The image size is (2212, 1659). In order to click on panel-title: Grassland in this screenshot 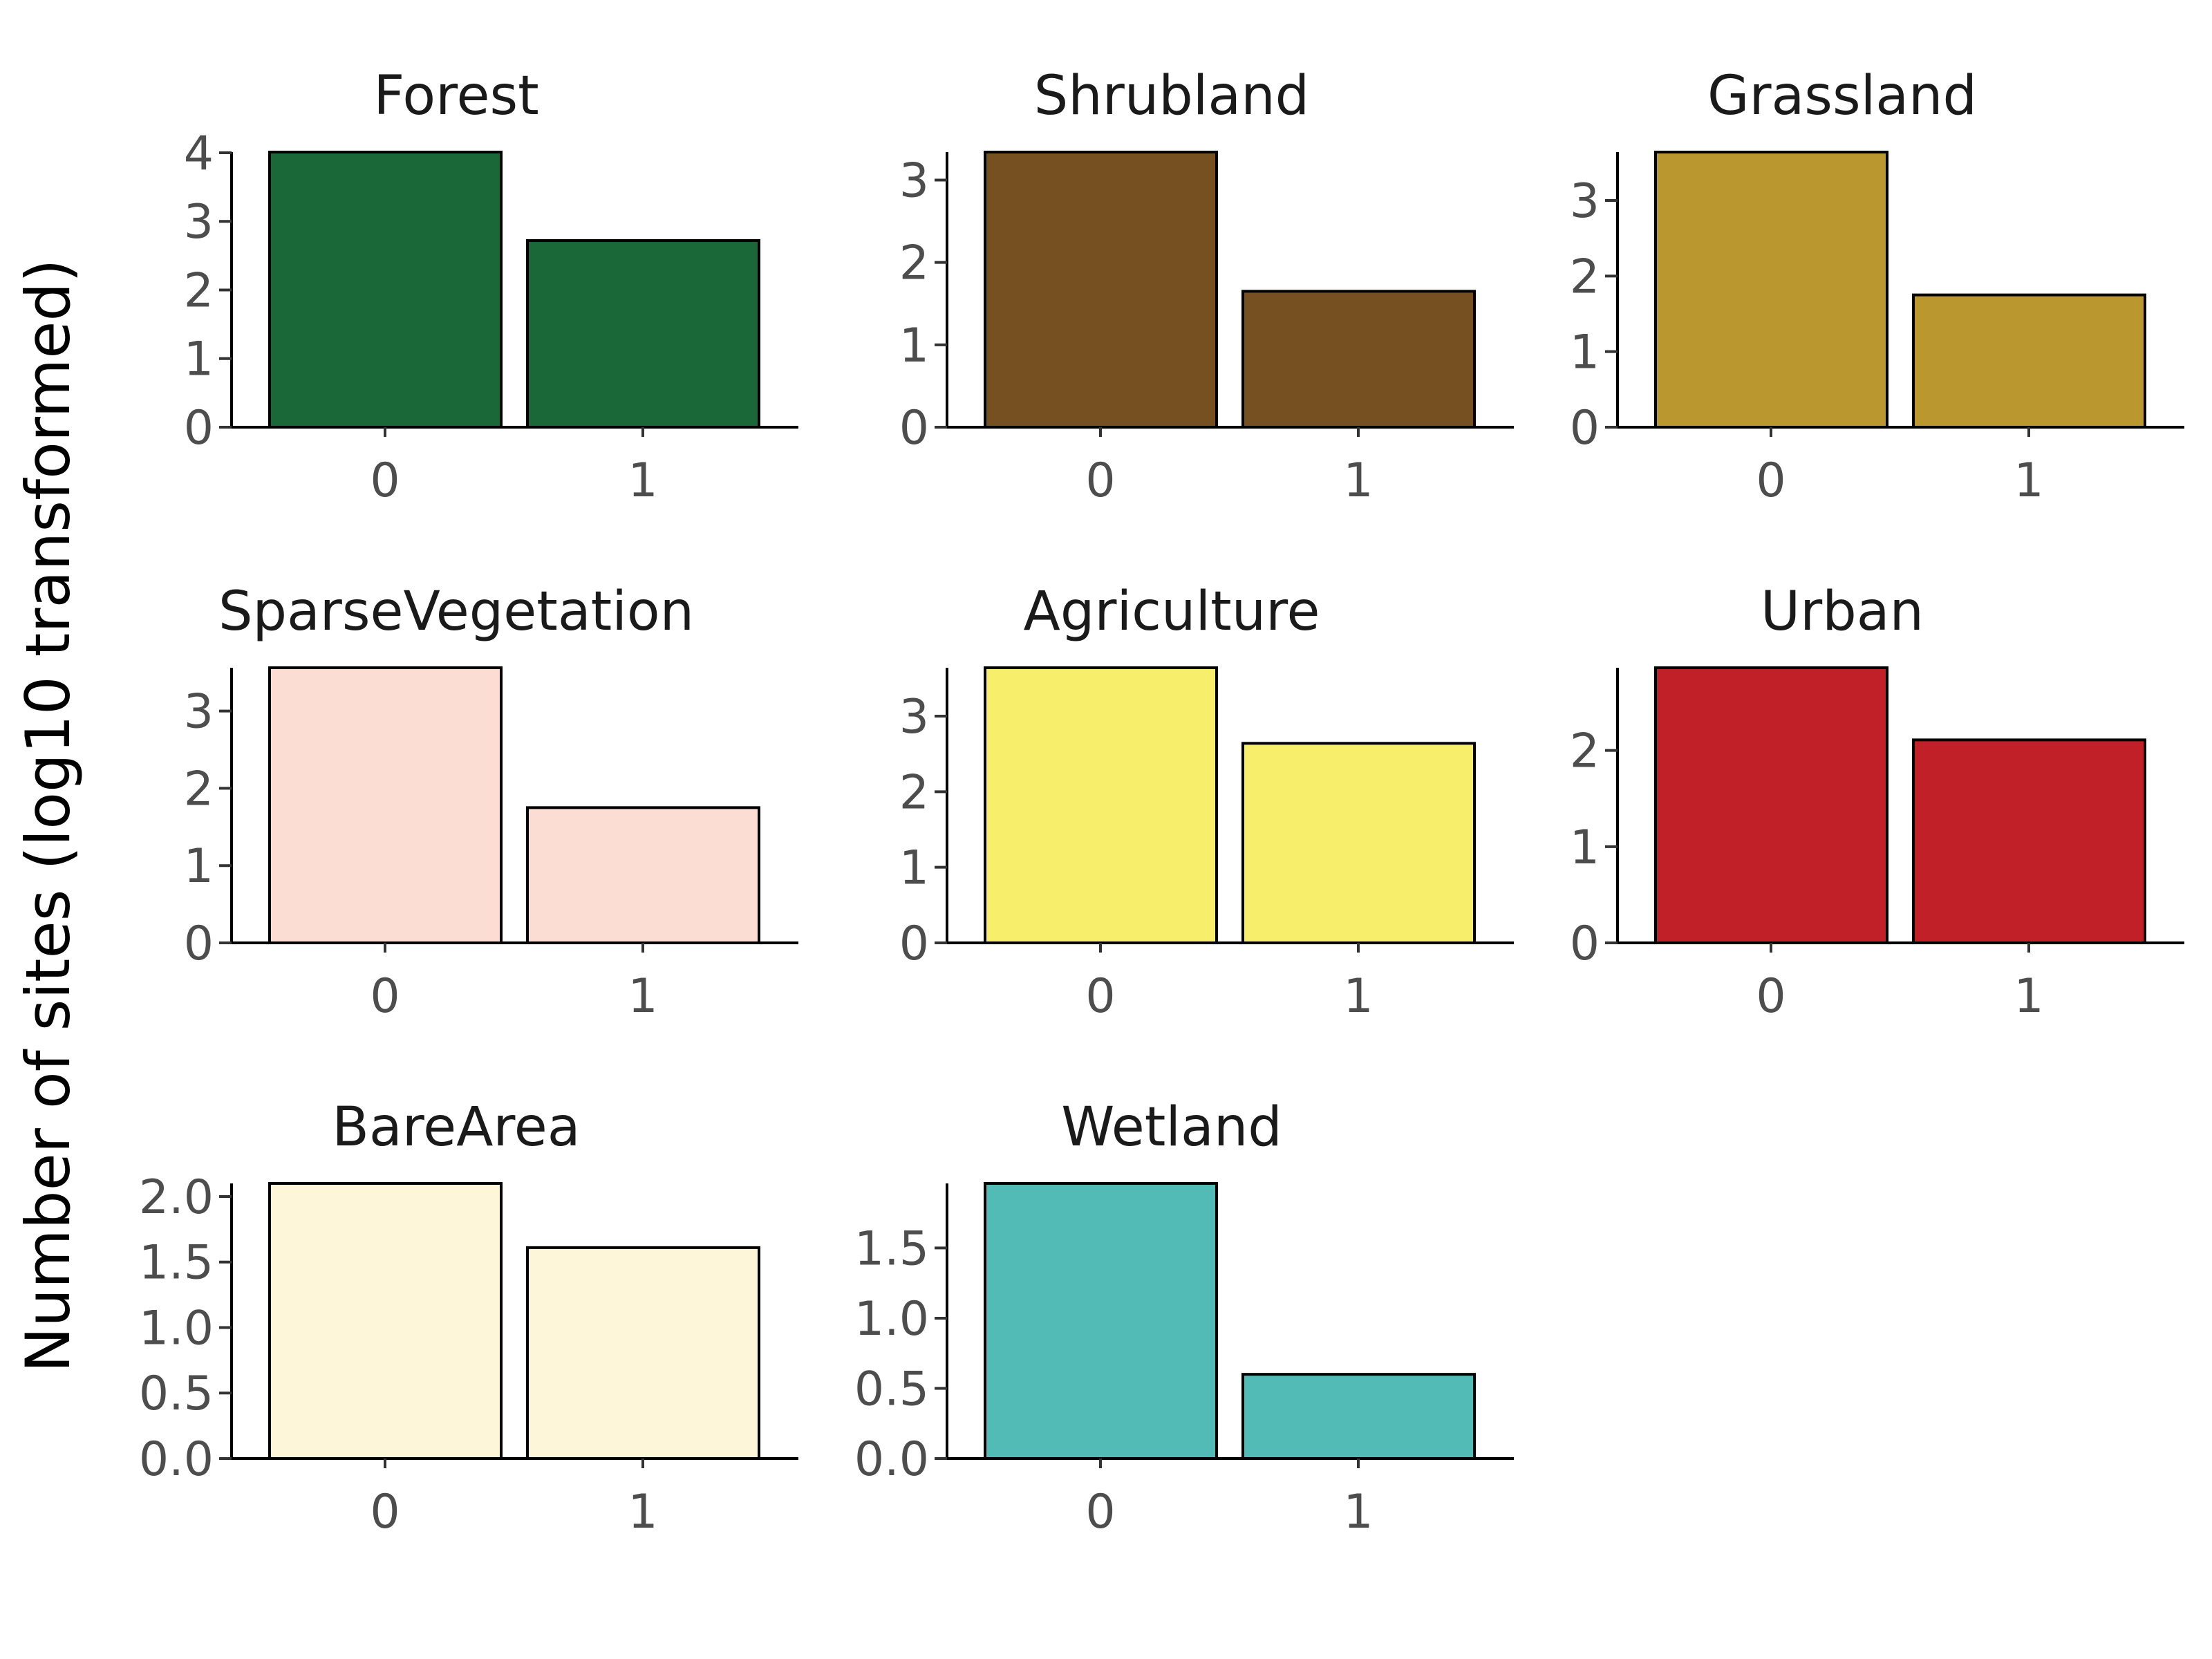, I will do `click(1842, 96)`.